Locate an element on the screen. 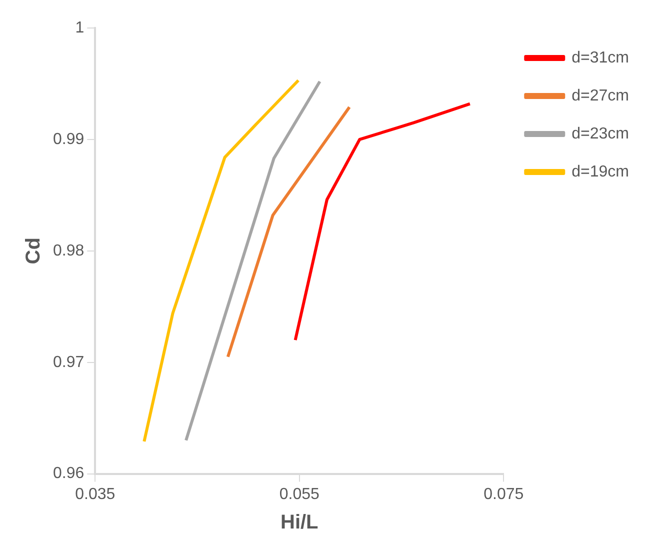 The height and width of the screenshot is (557, 657). y-tick-label: 0.96 is located at coordinates (68, 473).